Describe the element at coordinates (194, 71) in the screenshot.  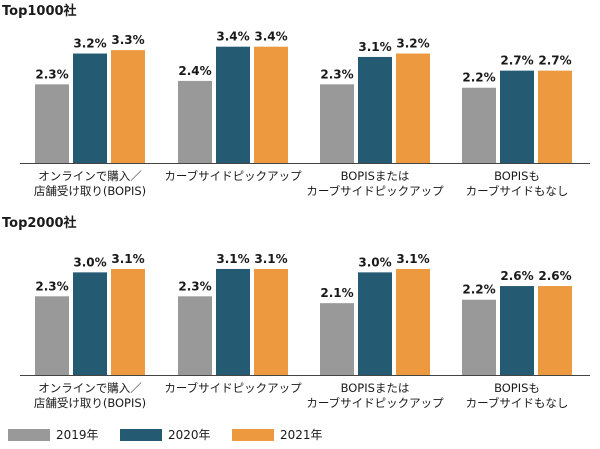
I see `data-label-0-2019-1: 2.4%` at that location.